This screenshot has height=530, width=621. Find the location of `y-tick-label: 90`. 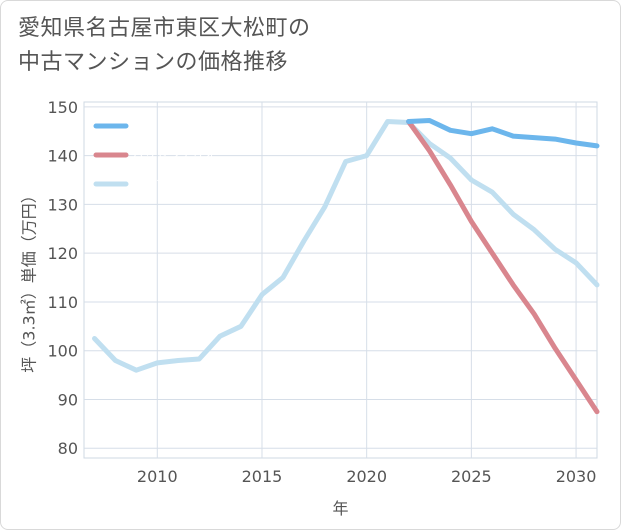

y-tick-label: 90 is located at coordinates (68, 399).